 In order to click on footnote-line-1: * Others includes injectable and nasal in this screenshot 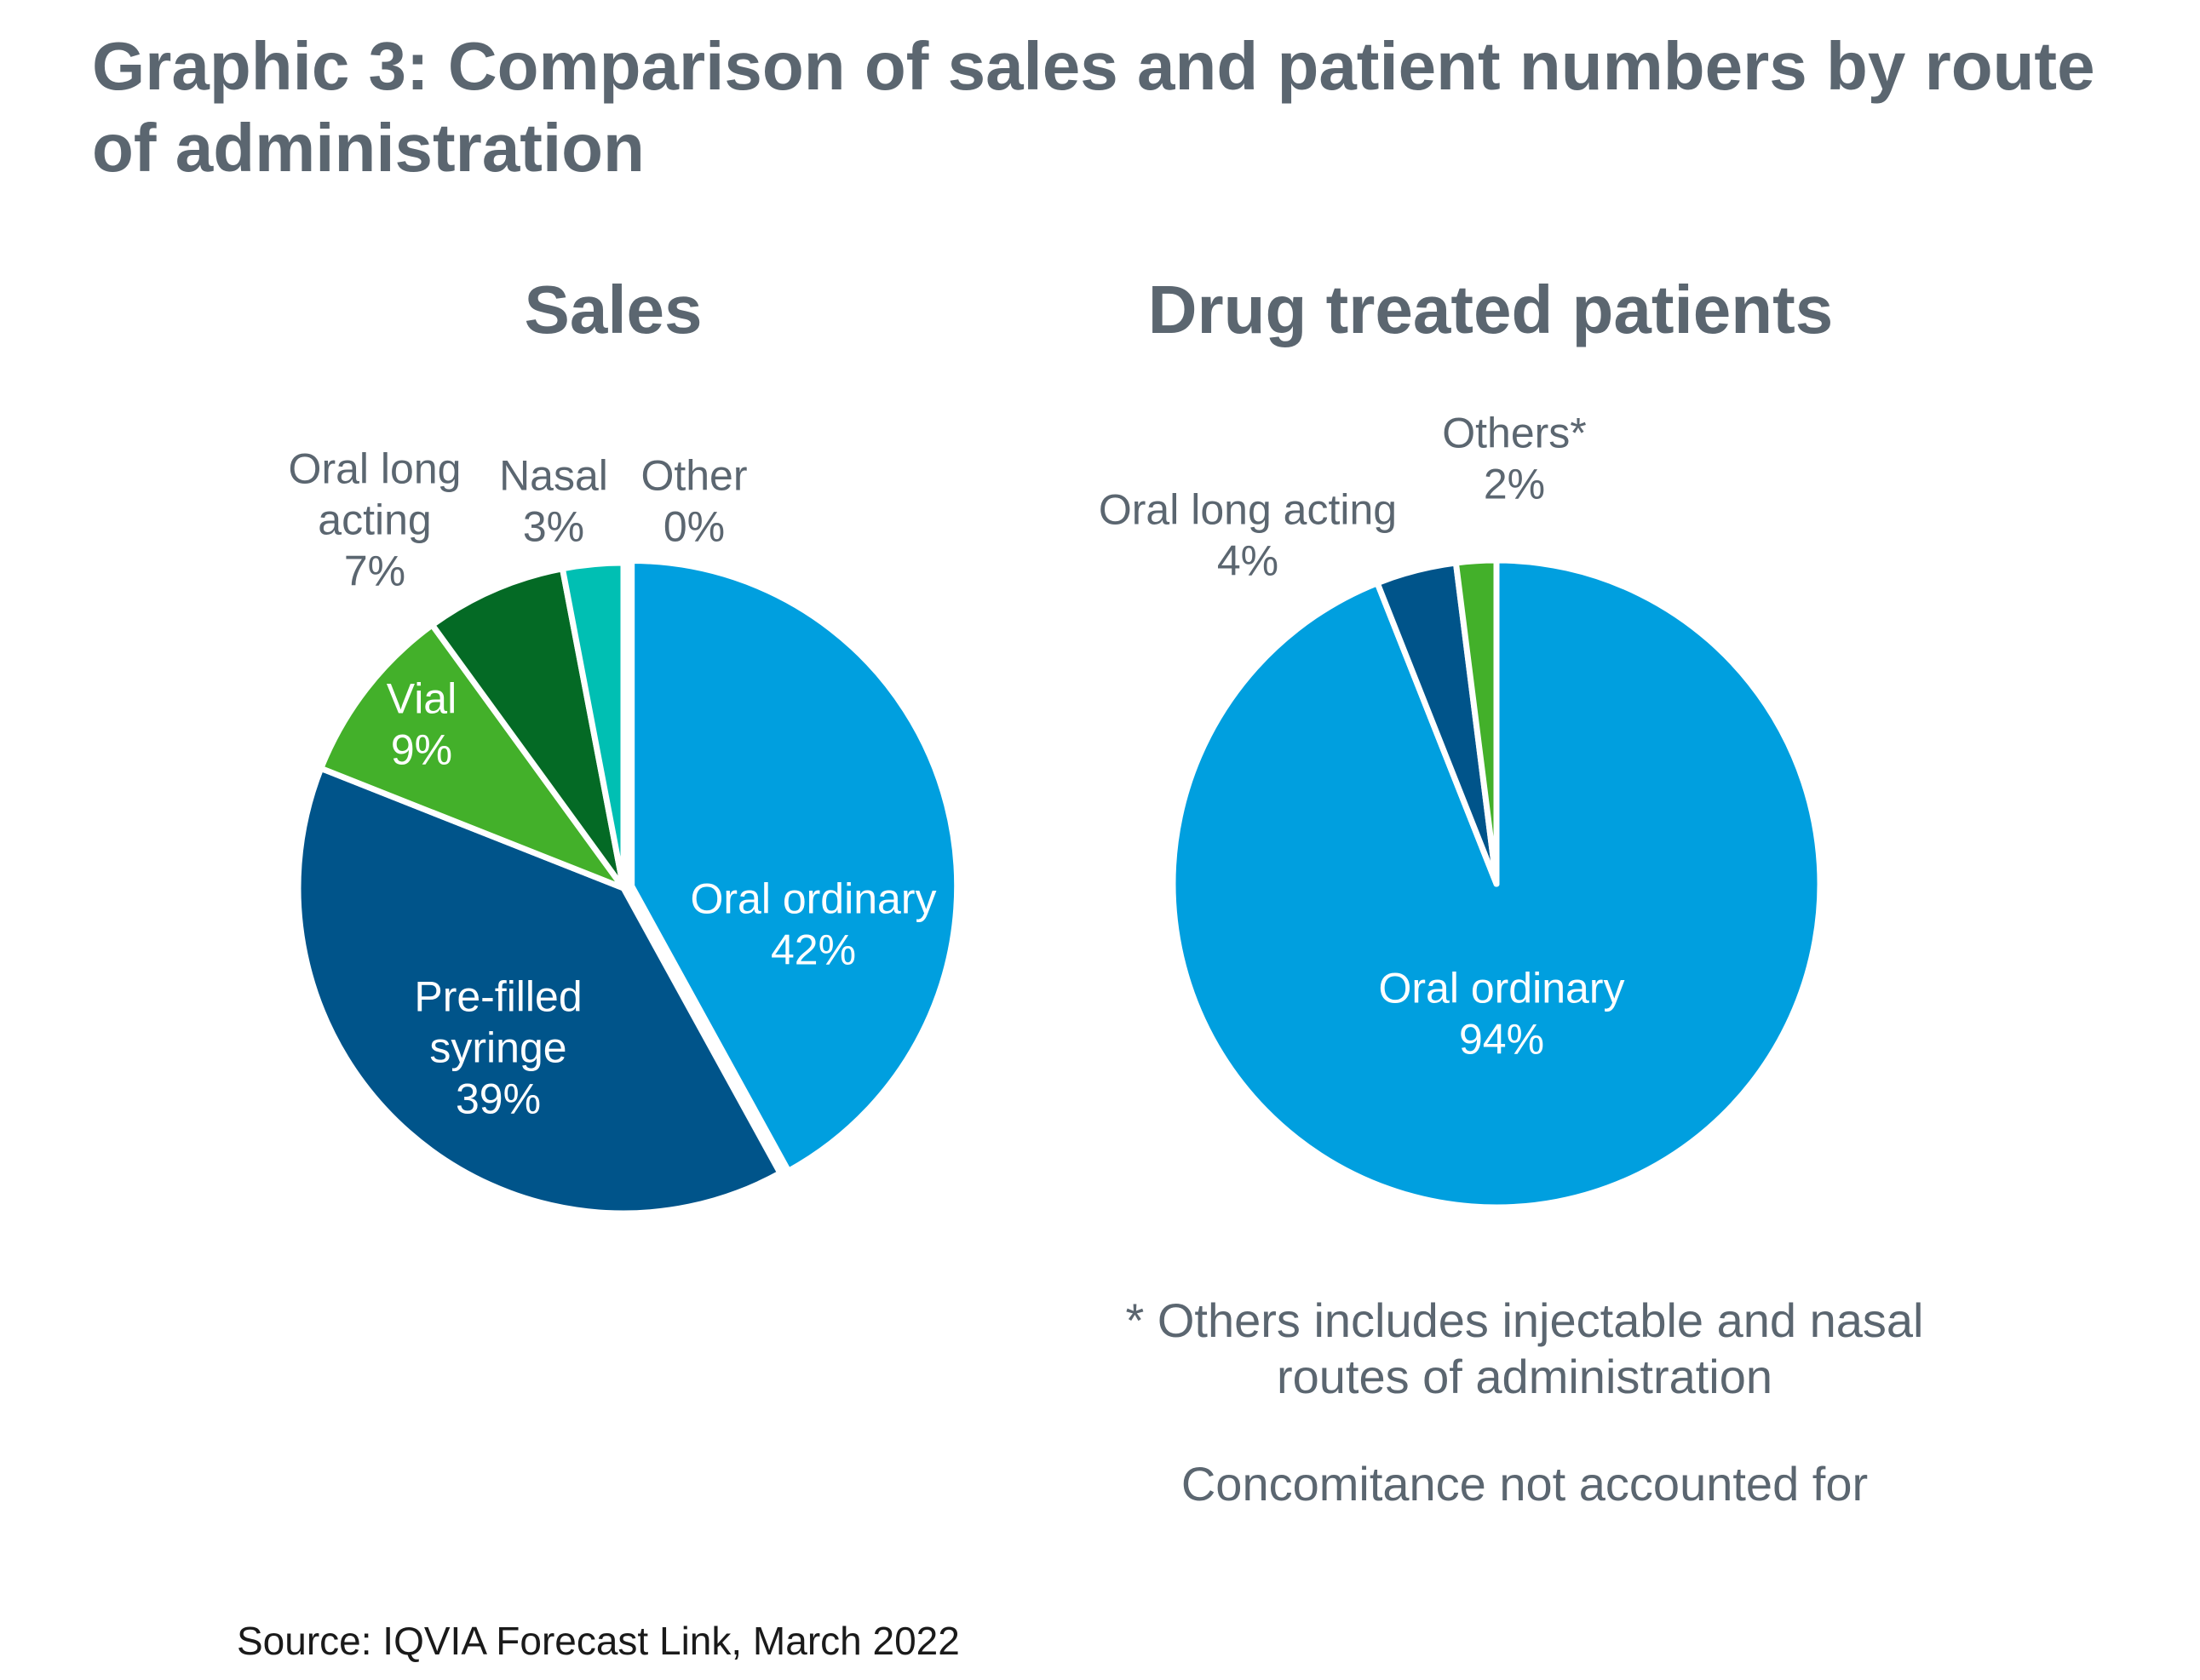, I will do `click(1524, 1320)`.